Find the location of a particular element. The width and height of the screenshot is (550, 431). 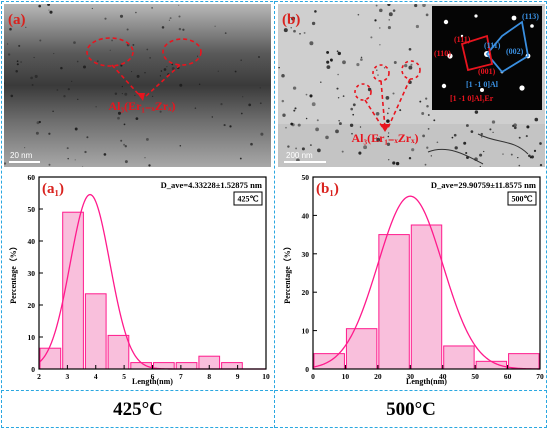

dave-annotation: D_ave=4.33228±1.52875 nm is located at coordinates (211, 185).